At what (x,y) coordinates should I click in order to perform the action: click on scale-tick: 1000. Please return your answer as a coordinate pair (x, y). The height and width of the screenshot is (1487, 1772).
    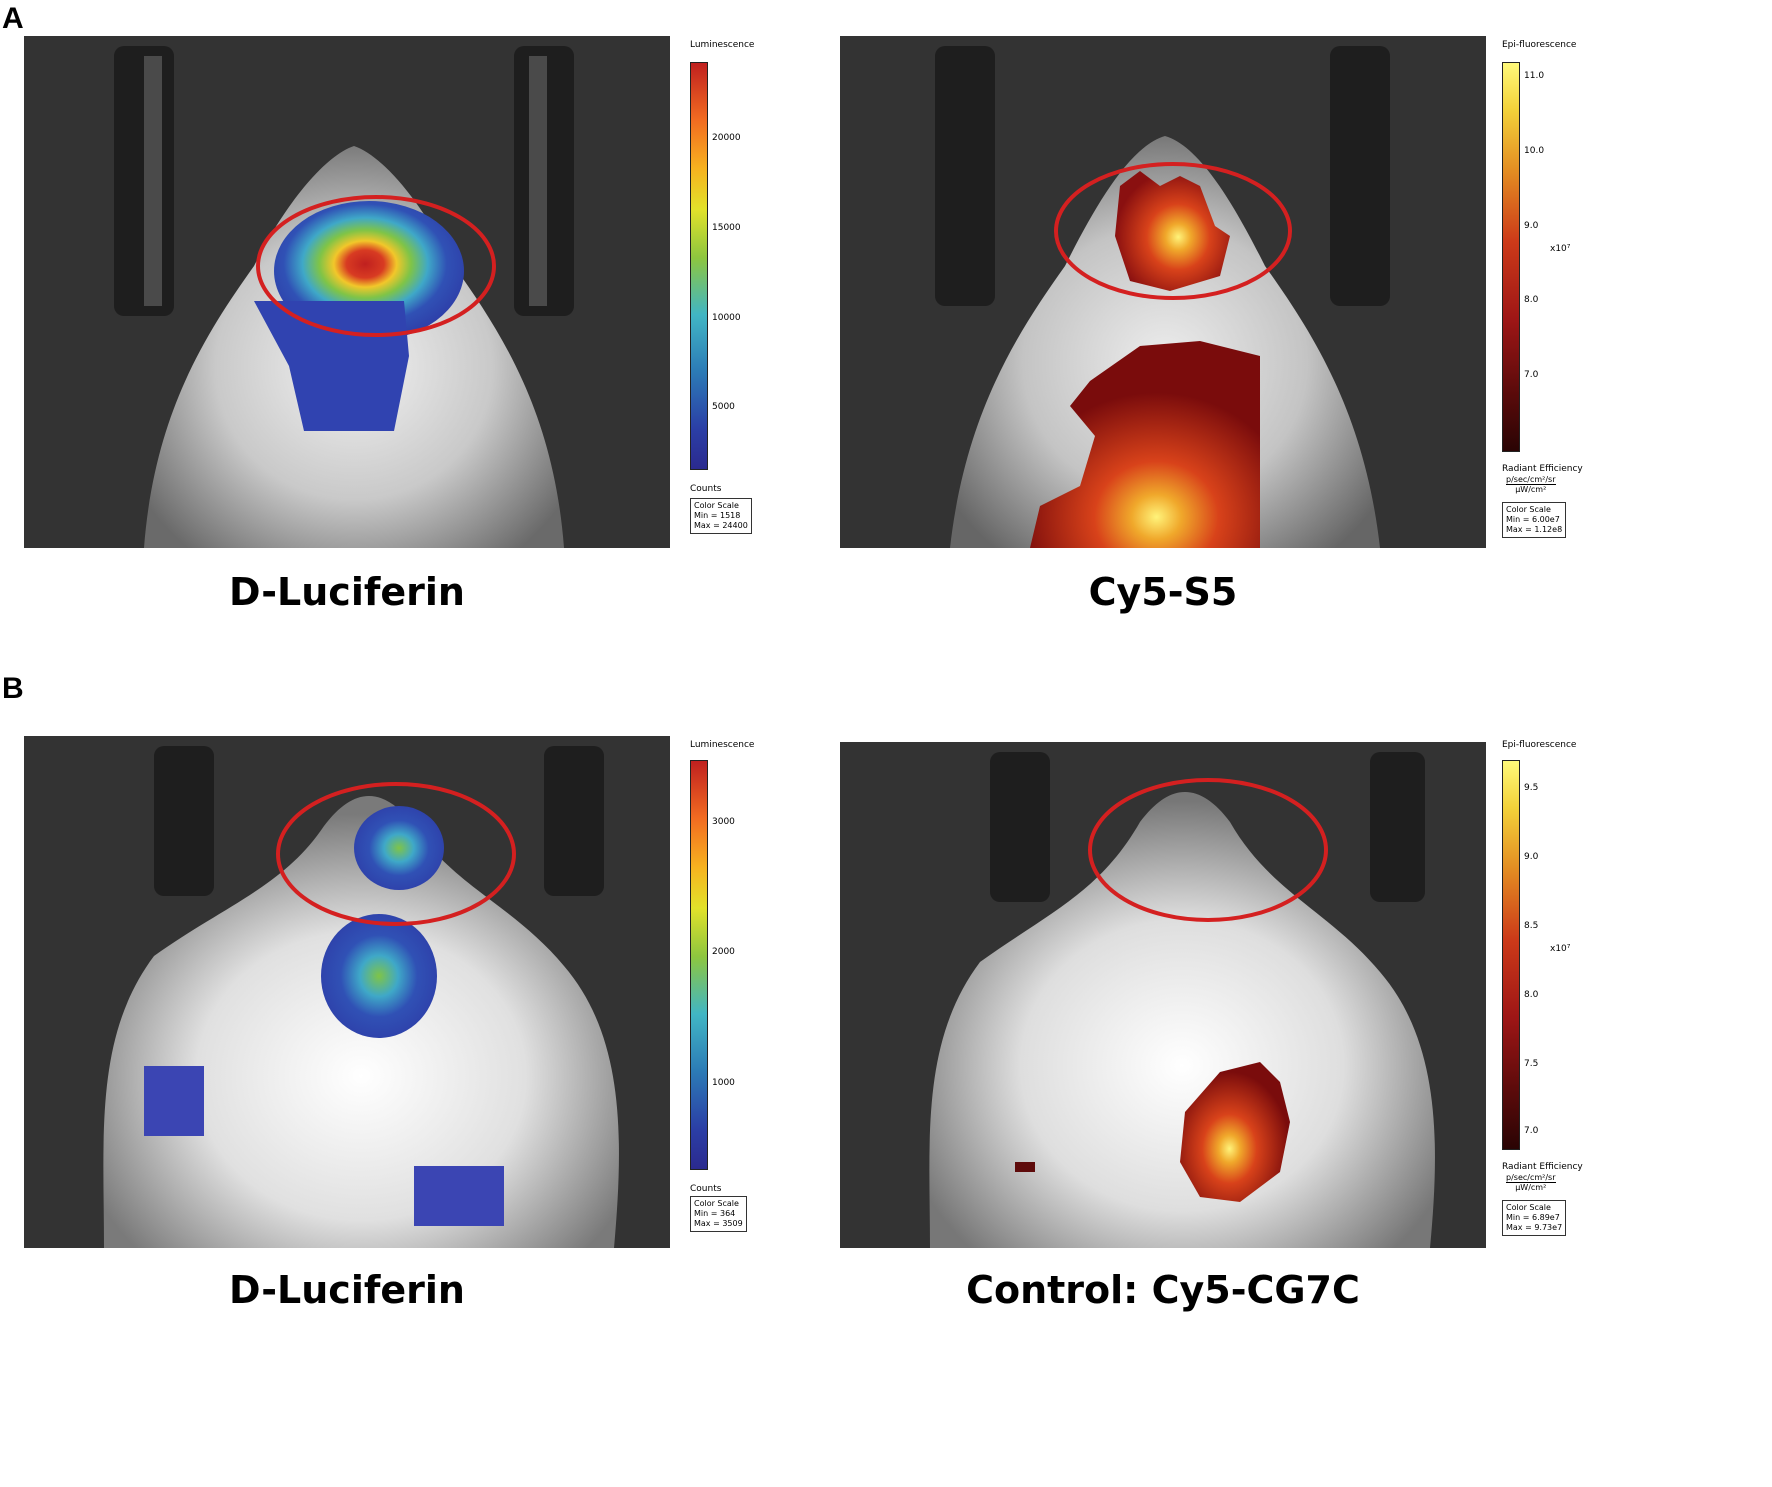
    Looking at the image, I should click on (723, 1083).